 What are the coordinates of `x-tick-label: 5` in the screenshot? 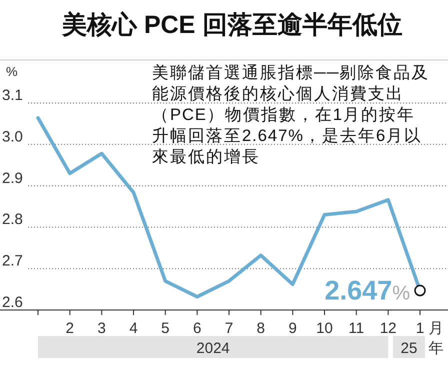 It's located at (165, 328).